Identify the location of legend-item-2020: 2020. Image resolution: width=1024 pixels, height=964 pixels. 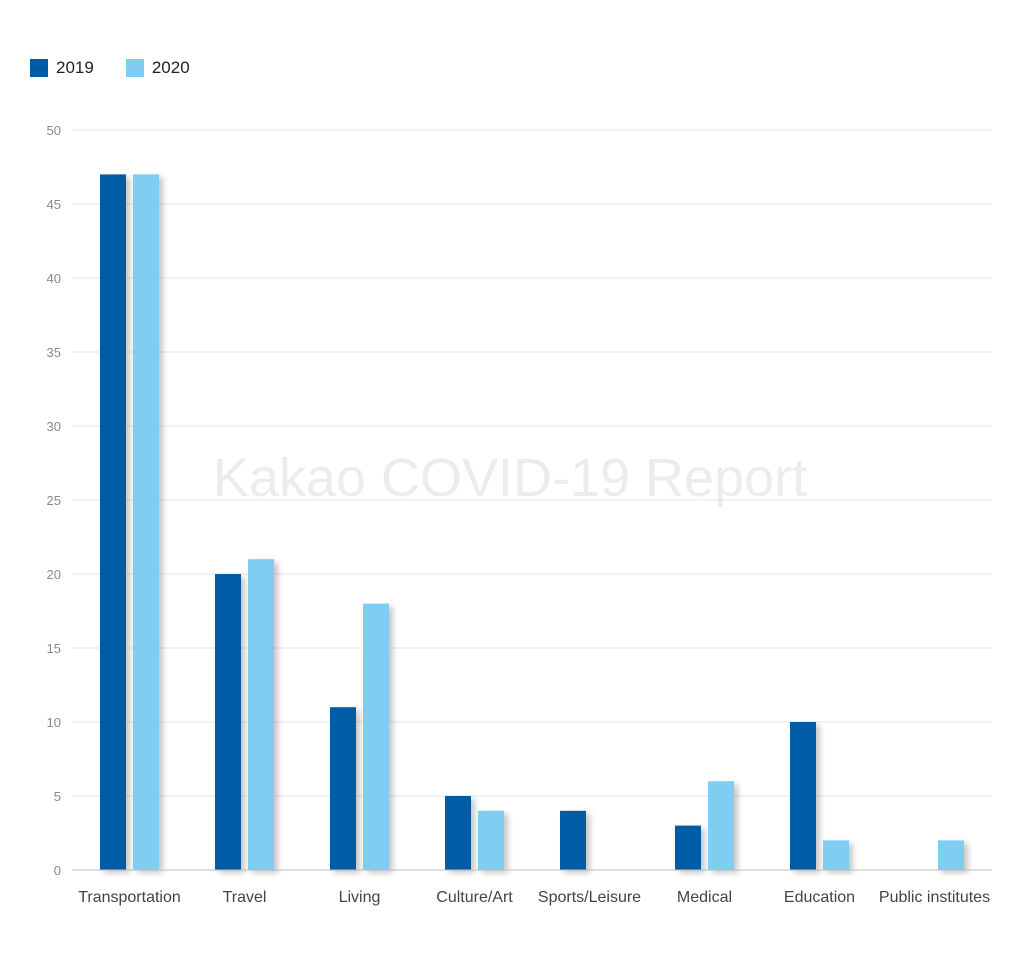
(157, 68).